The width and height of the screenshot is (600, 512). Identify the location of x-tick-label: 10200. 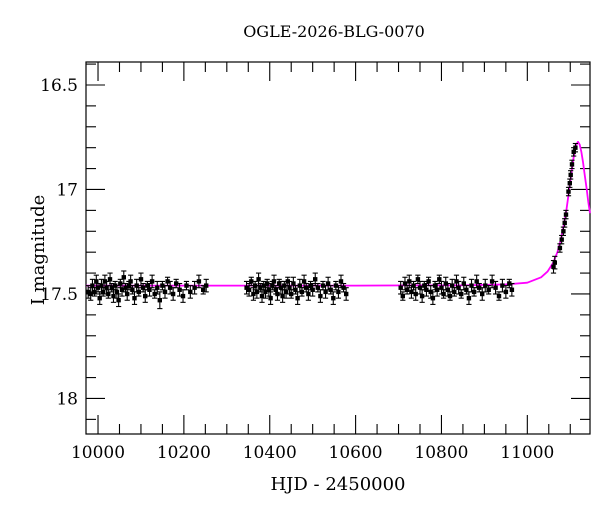
(184, 453).